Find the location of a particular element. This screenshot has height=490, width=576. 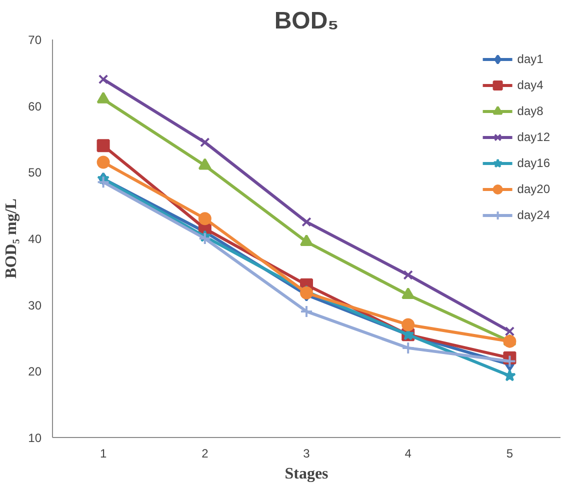

legend-label: day20 is located at coordinates (533, 189).